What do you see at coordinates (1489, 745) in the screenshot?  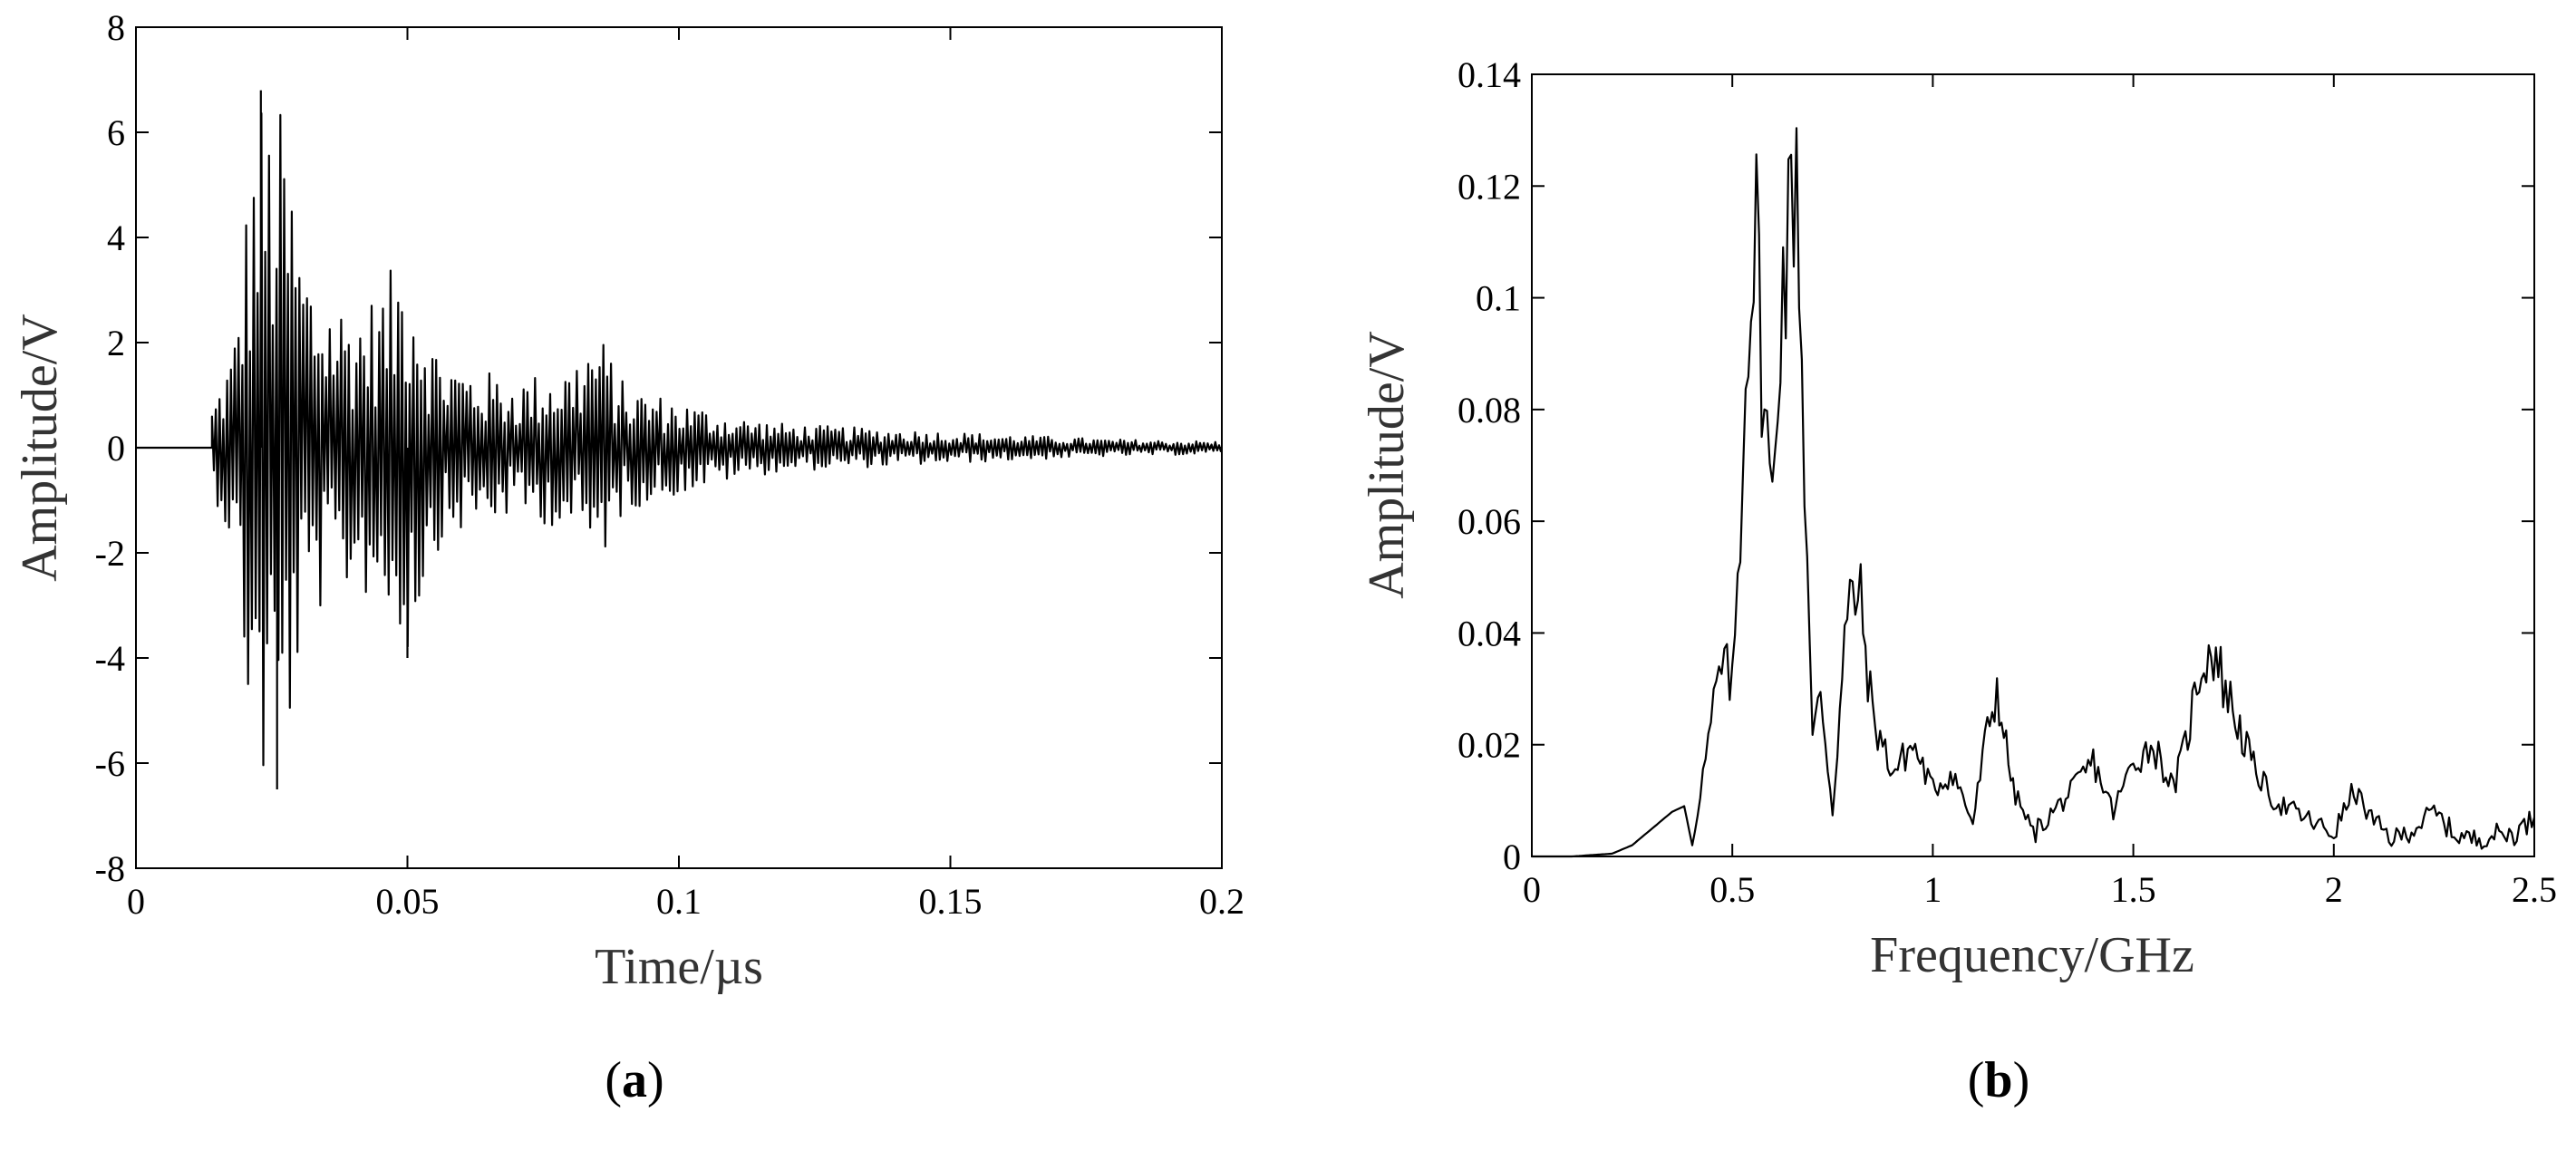 I see `y-tick-label: 0.02` at bounding box center [1489, 745].